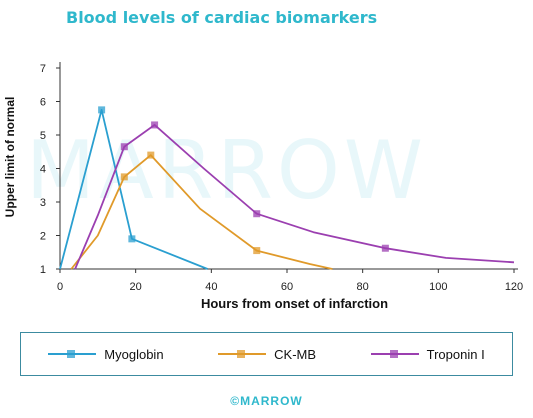 The image size is (533, 418). I want to click on legend-item-ck-mb: CK-MB, so click(267, 354).